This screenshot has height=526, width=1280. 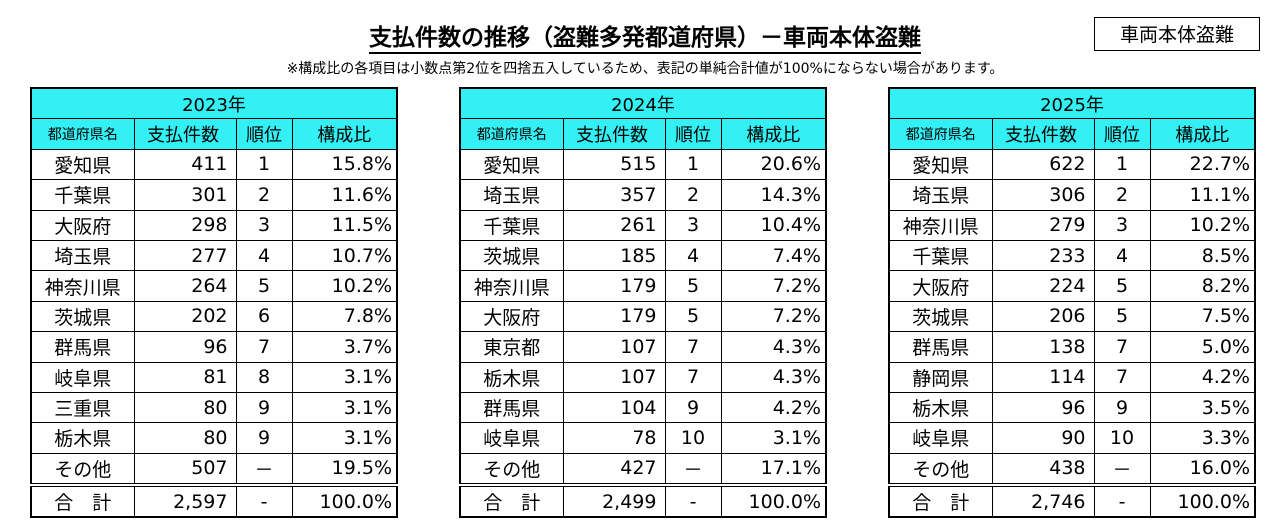 What do you see at coordinates (773, 195) in the screenshot?
I see `cell: 14.3%` at bounding box center [773, 195].